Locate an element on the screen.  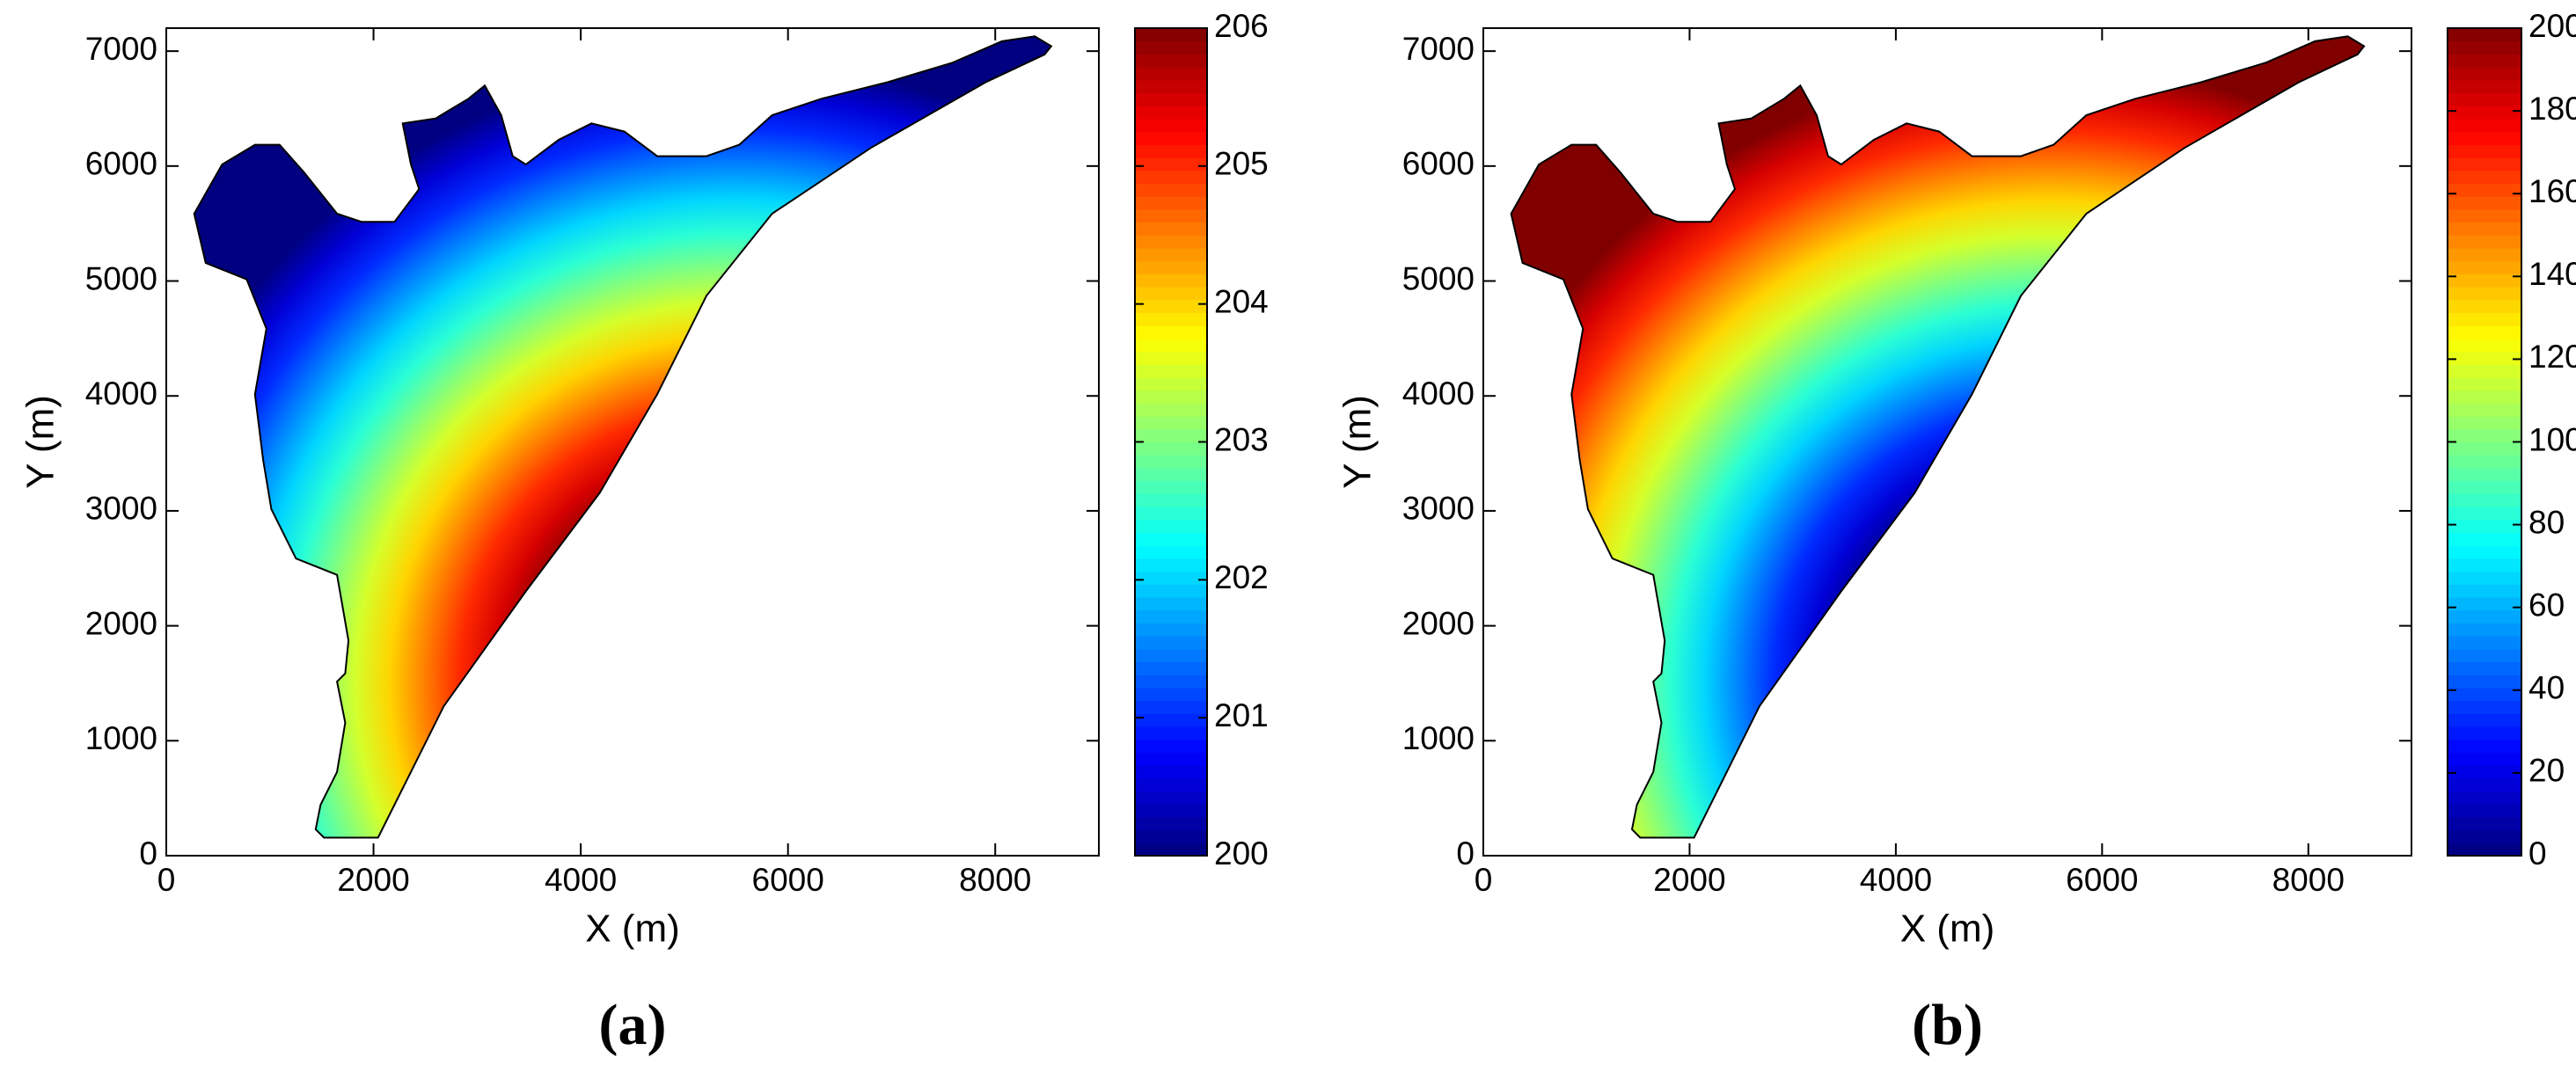
y-tick-label: 6000 is located at coordinates (121, 164).